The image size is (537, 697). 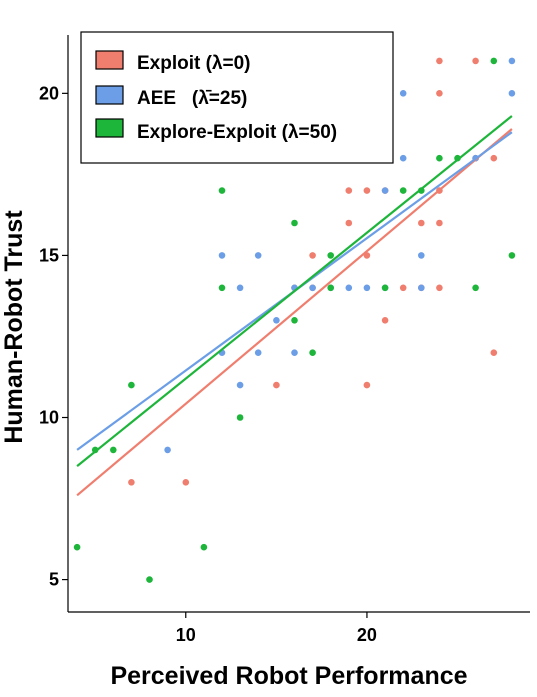 I want to click on x-tick-label-20: 20, so click(x=367, y=635).